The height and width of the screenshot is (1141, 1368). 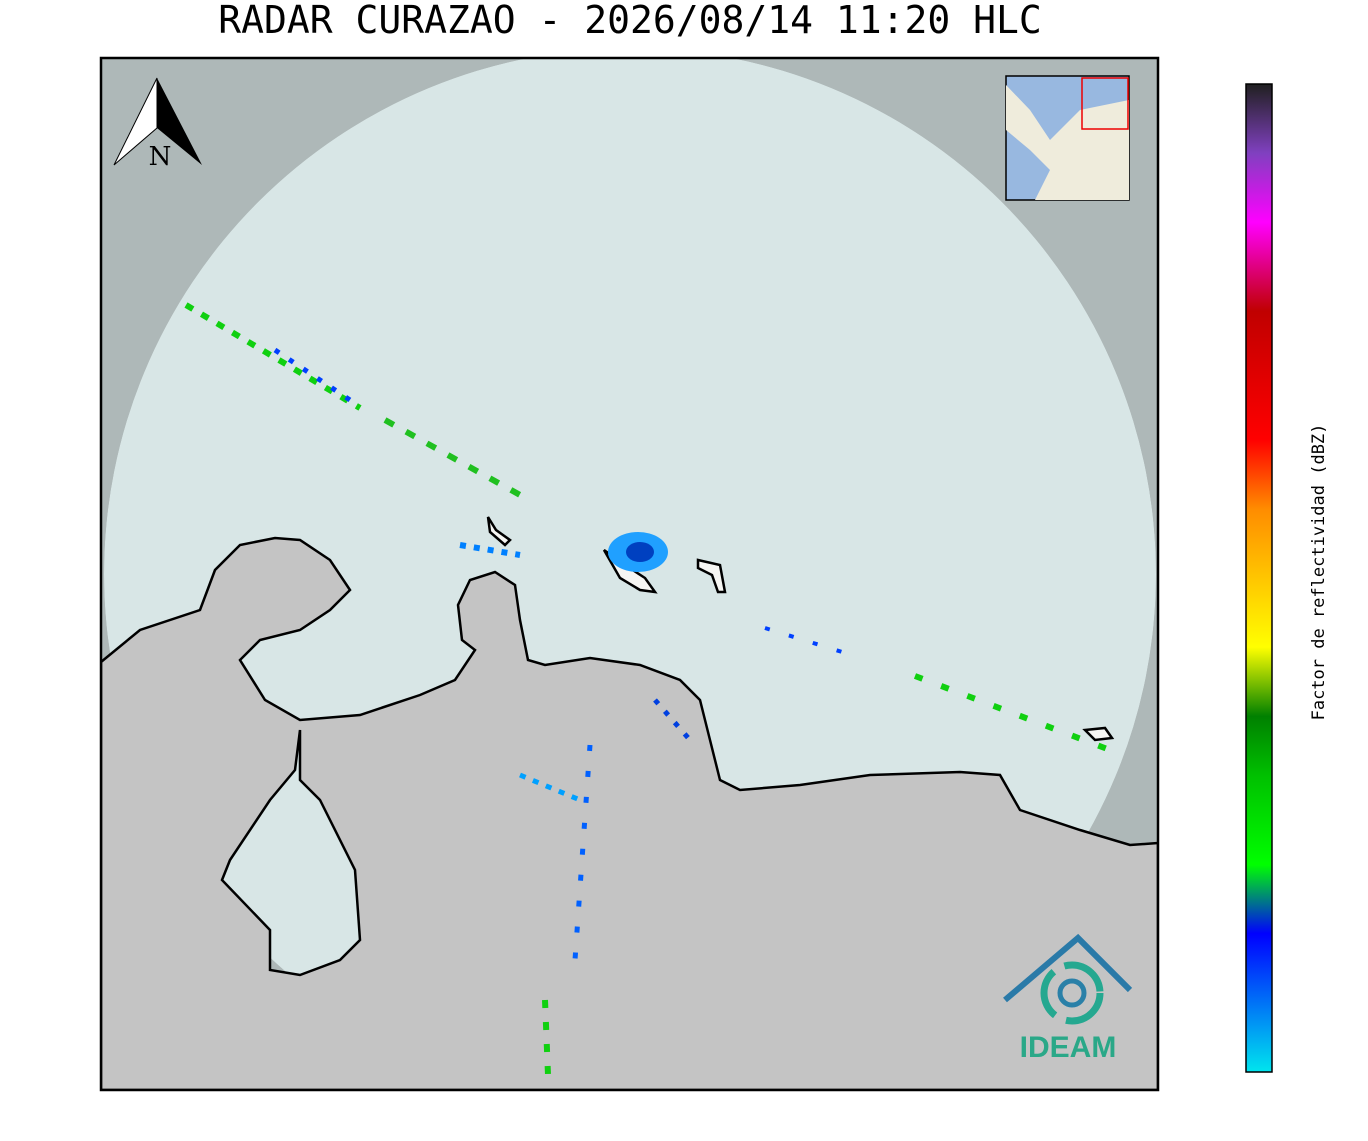 I want to click on north-arrow: N, so click(x=157, y=124).